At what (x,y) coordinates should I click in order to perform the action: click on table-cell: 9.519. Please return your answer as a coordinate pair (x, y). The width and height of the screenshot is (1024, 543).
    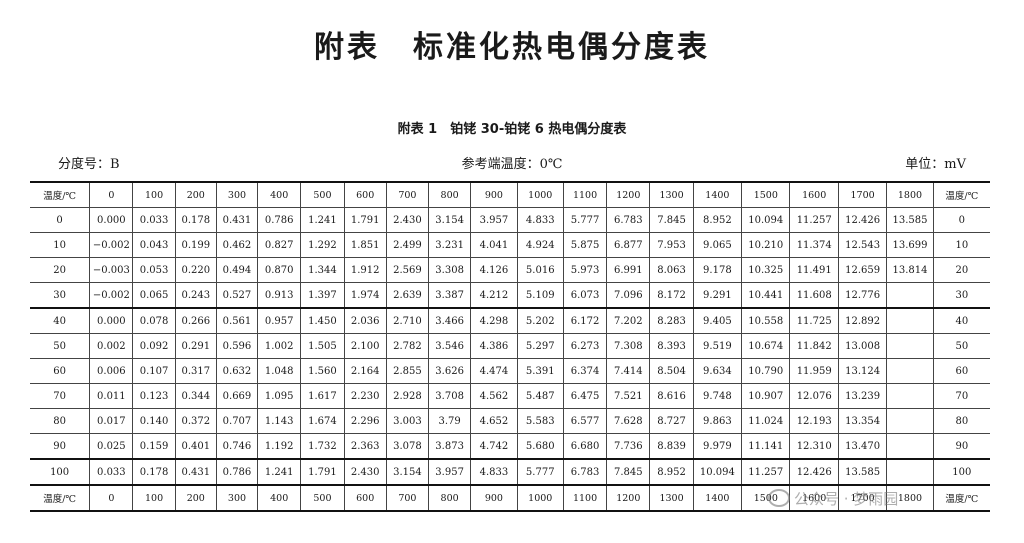
    Looking at the image, I should click on (717, 346).